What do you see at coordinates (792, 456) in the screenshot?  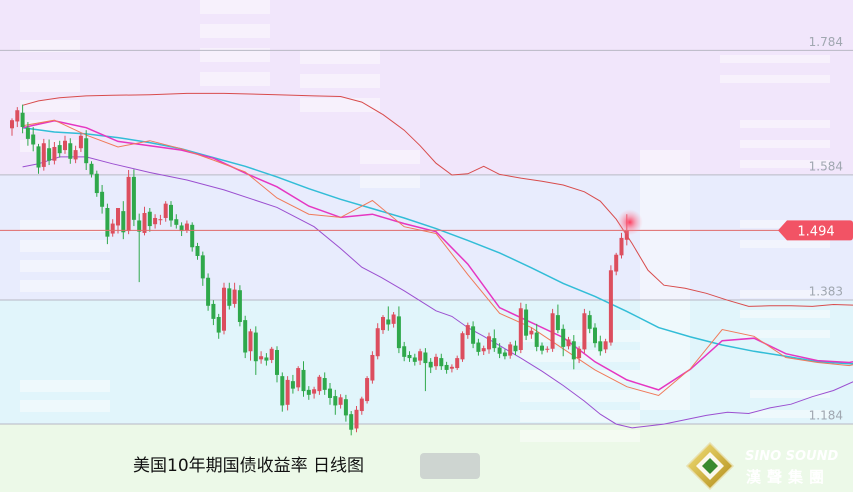 I see `logo-brand-en: SINO SOUND` at bounding box center [792, 456].